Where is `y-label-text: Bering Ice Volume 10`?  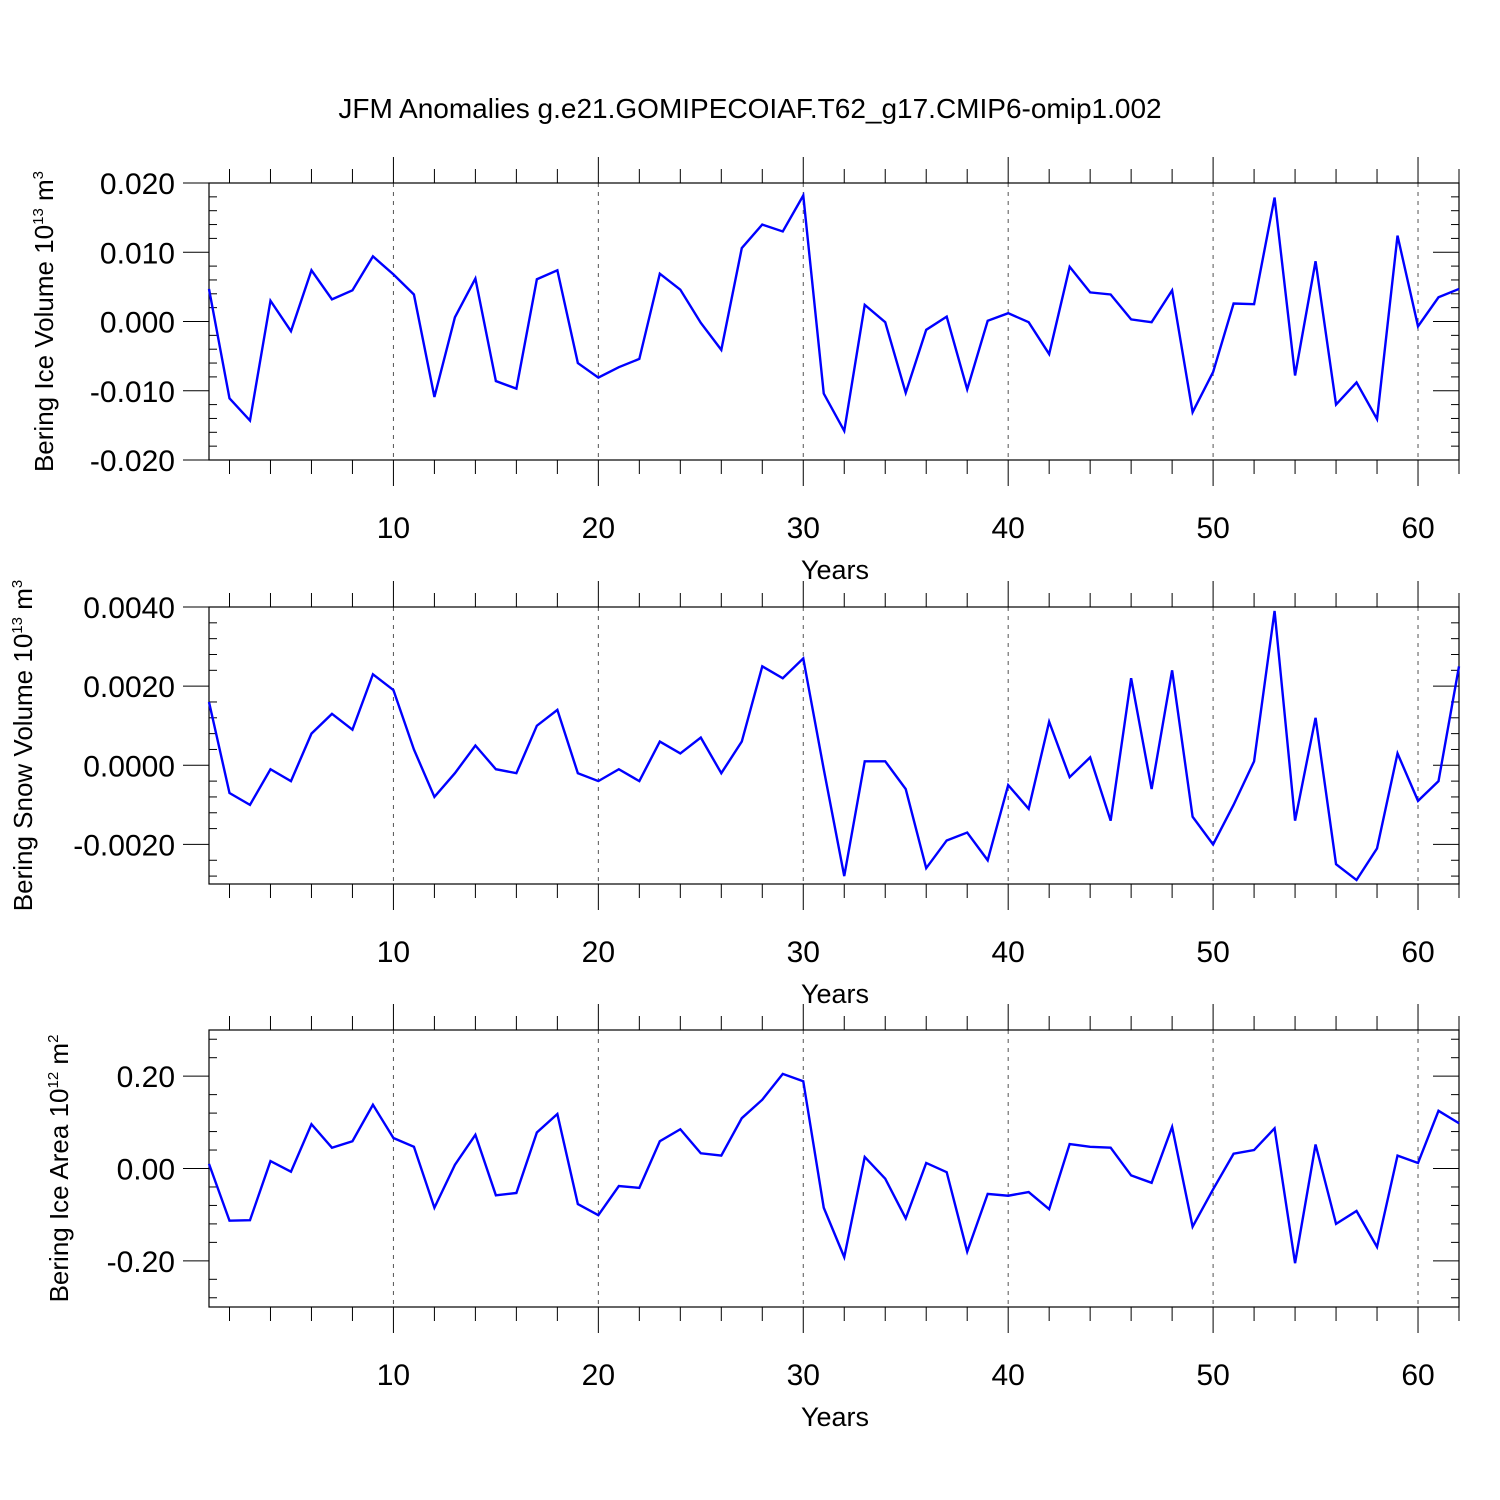 y-label-text: Bering Ice Volume 10 is located at coordinates (44, 348).